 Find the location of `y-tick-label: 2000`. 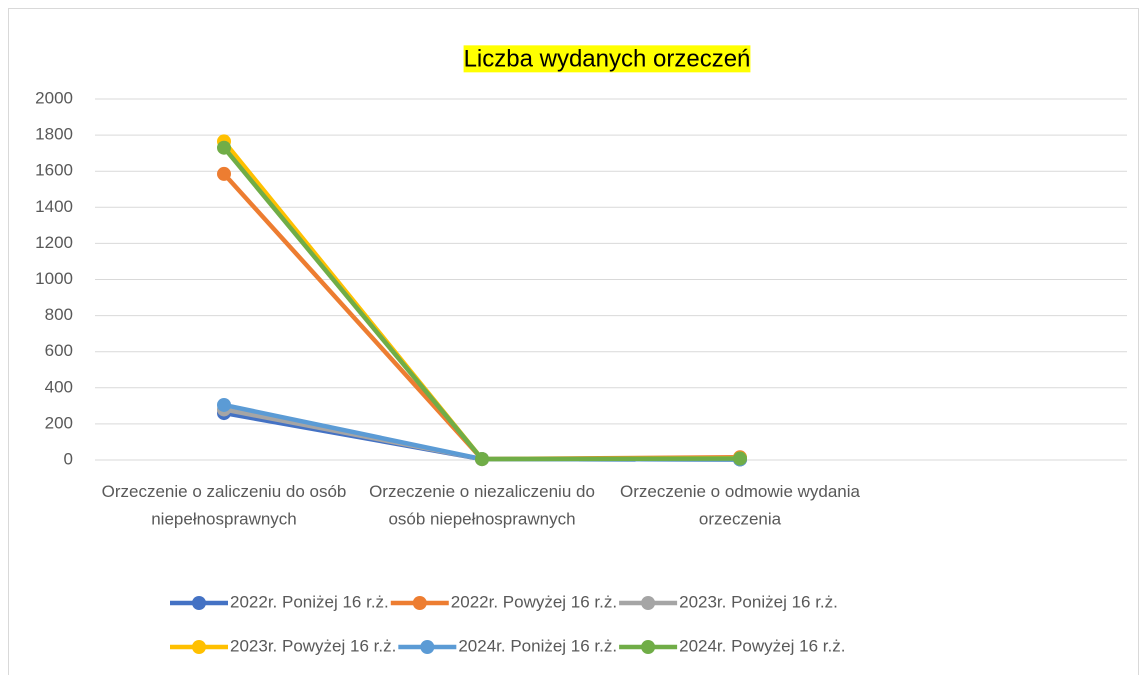

y-tick-label: 2000 is located at coordinates (54, 97).